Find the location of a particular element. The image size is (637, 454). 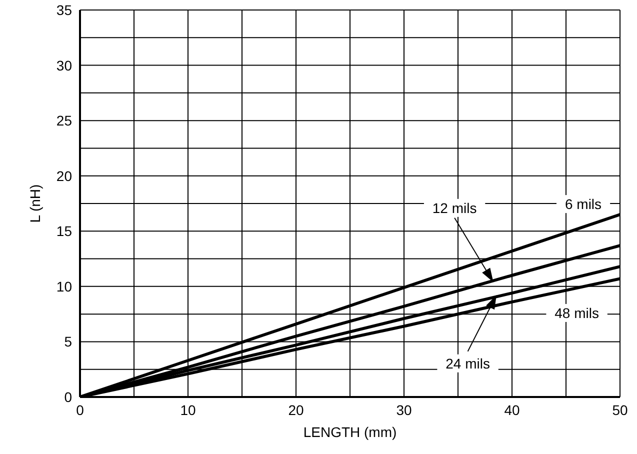

x-tick-label: 50 is located at coordinates (620, 410).